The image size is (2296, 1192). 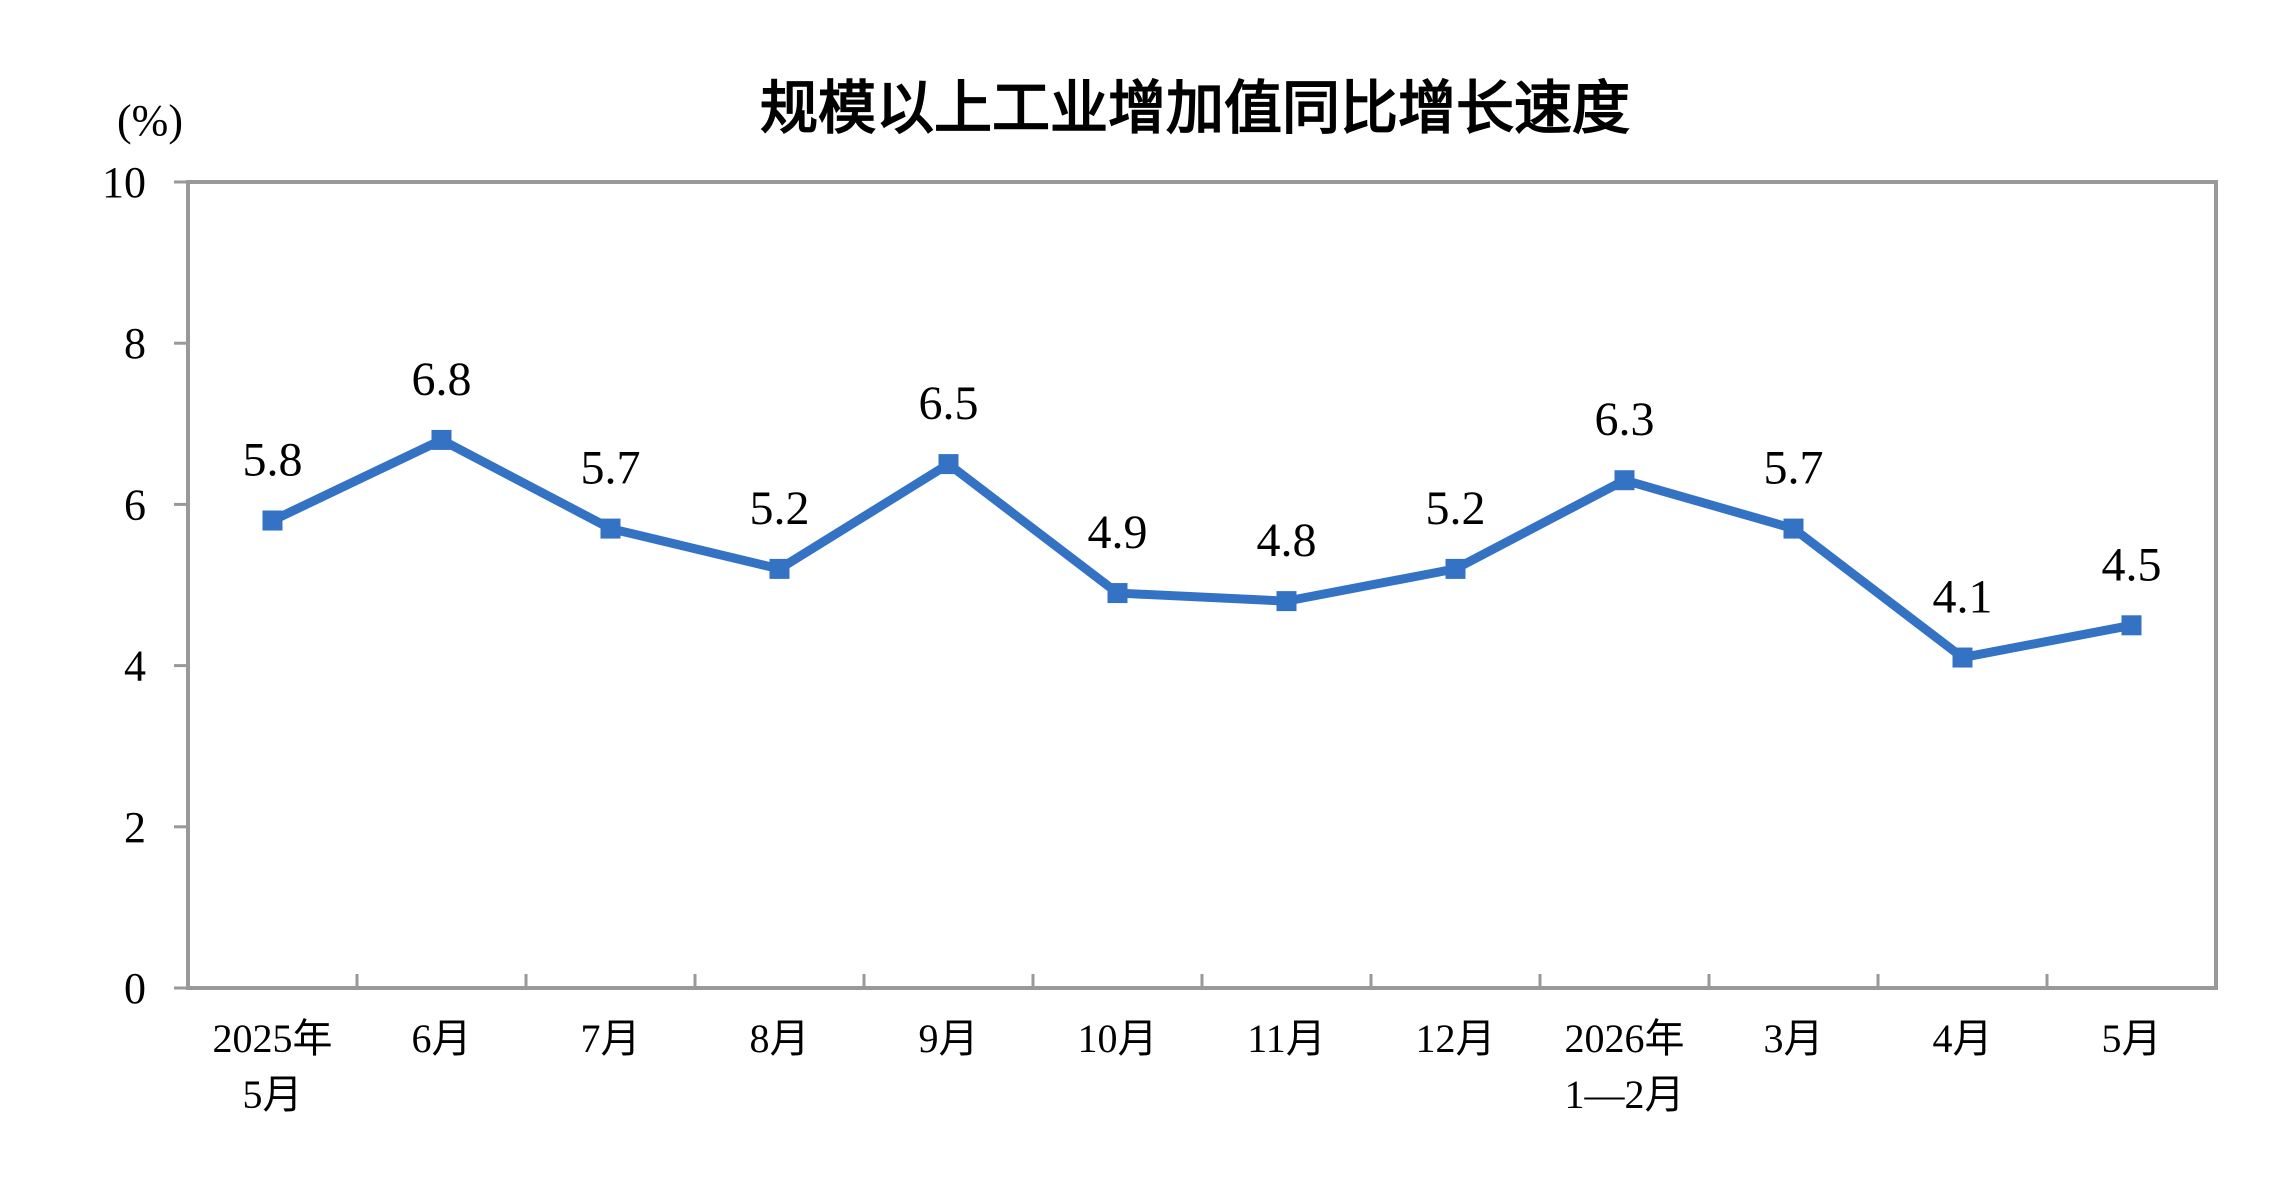 What do you see at coordinates (2132, 564) in the screenshot?
I see `data-label: 4.5` at bounding box center [2132, 564].